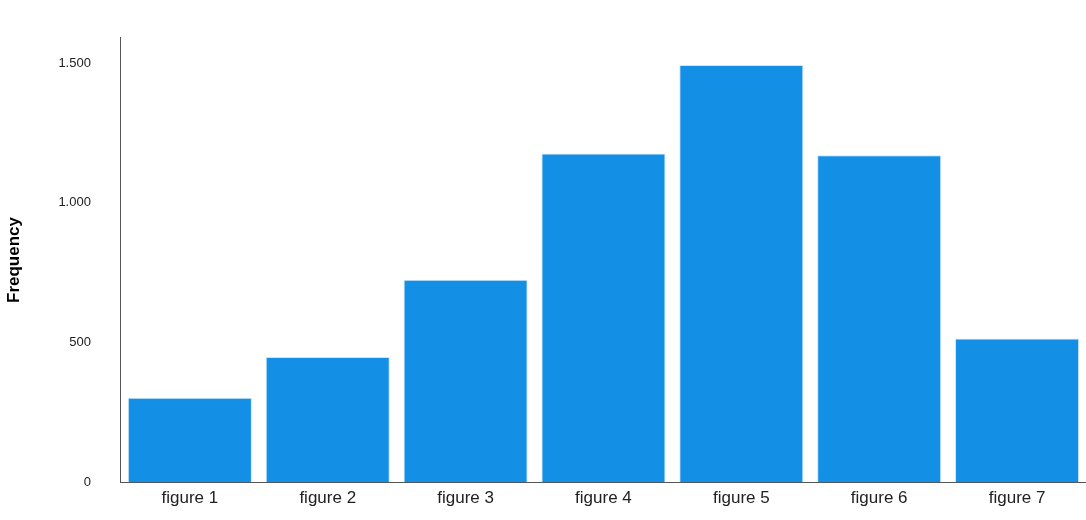 The image size is (1086, 520). What do you see at coordinates (1017, 498) in the screenshot?
I see `x-tick-label: figure 7` at bounding box center [1017, 498].